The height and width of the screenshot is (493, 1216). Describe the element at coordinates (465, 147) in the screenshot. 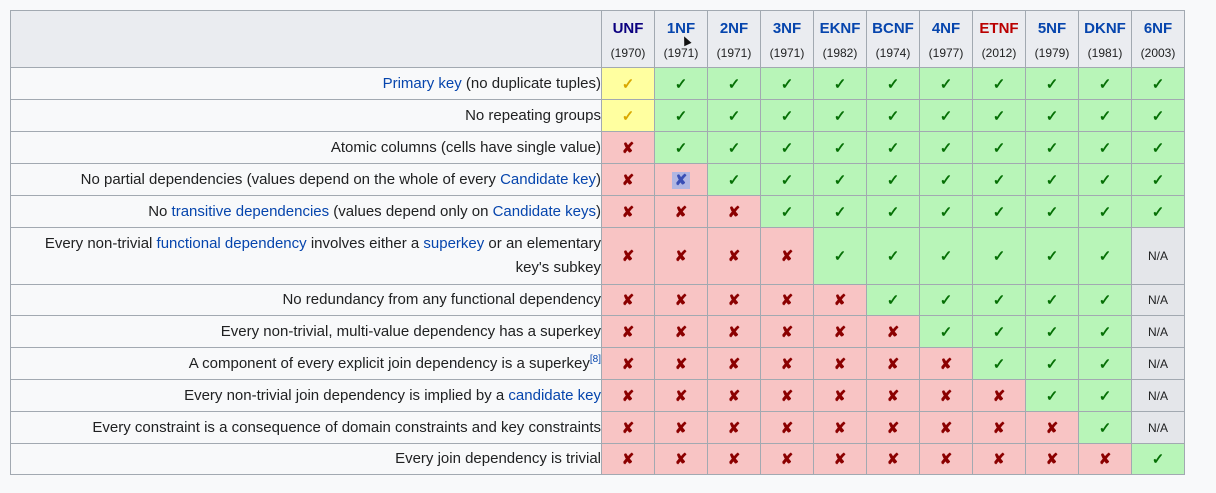

I see `label-text: Atomic columns (cells have single value)` at that location.